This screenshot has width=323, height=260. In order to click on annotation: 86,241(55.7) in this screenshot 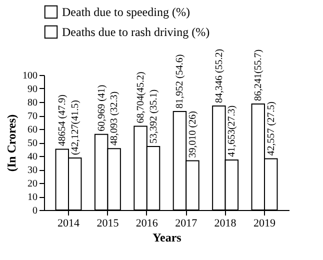, I will do `click(258, 75)`.